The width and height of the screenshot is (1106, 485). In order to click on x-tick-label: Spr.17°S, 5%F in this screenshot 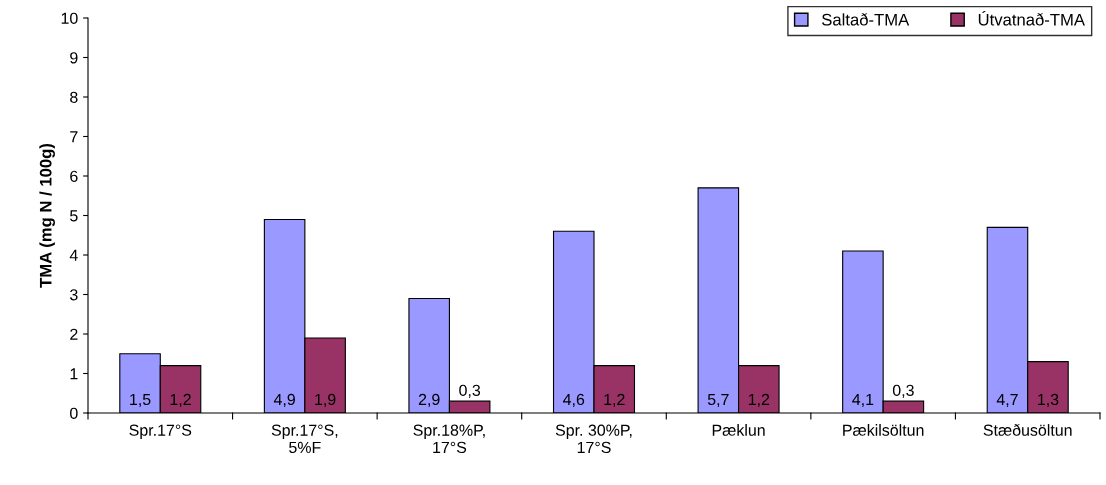, I will do `click(304, 439)`.